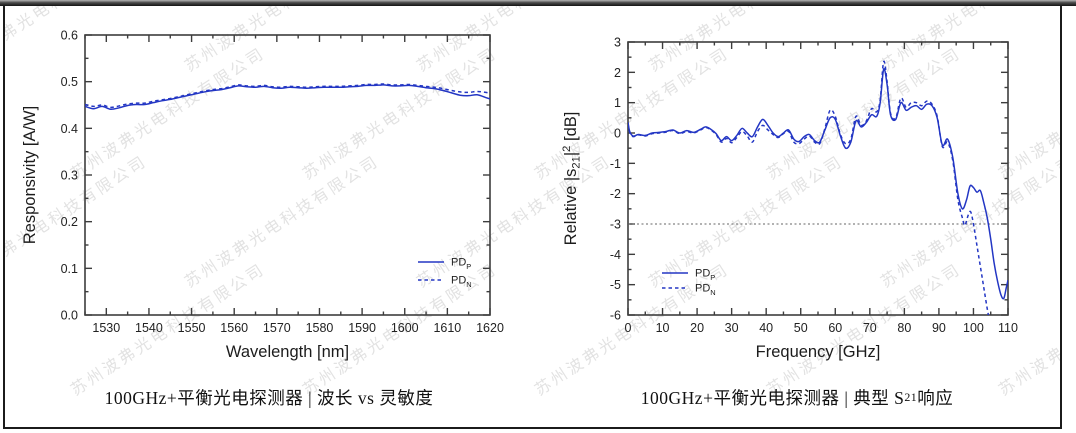  Describe the element at coordinates (149, 328) in the screenshot. I see `svg-text: 1540` at that location.